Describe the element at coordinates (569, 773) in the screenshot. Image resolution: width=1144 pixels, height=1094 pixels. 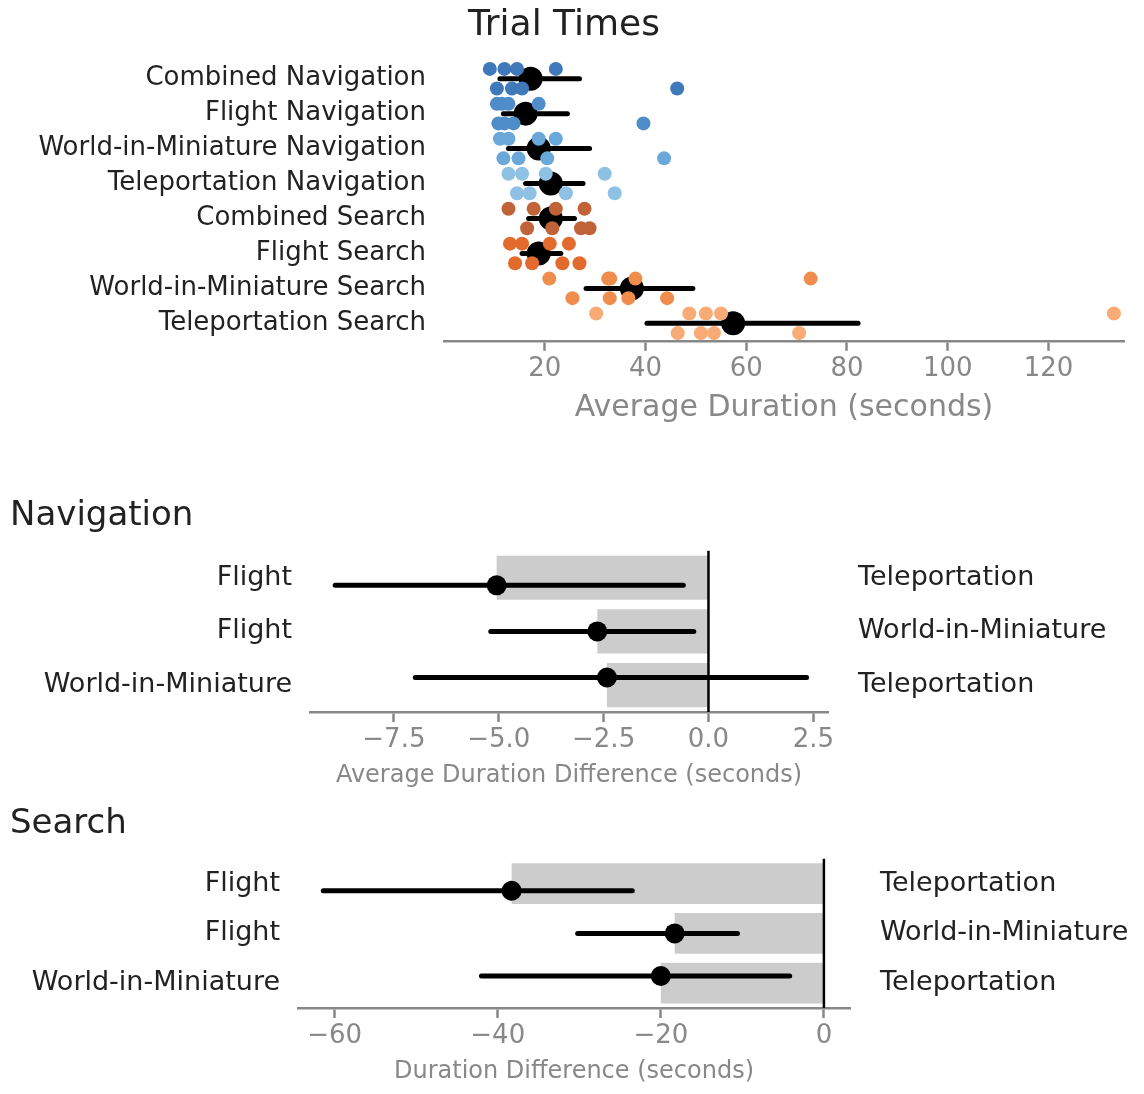
I see `x-axis-title: Average Duration Difference (seconds)` at that location.